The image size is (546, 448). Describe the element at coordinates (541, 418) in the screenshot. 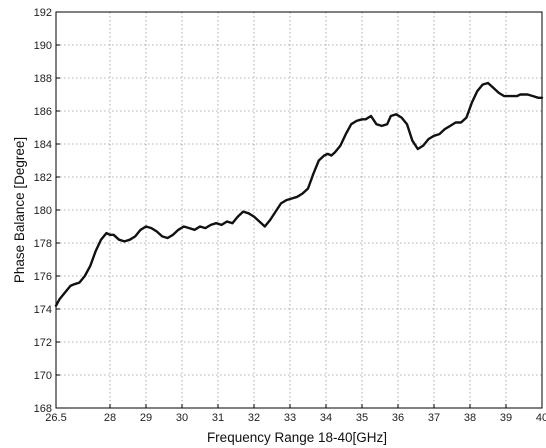

I see `x-tick-label: 40` at that location.